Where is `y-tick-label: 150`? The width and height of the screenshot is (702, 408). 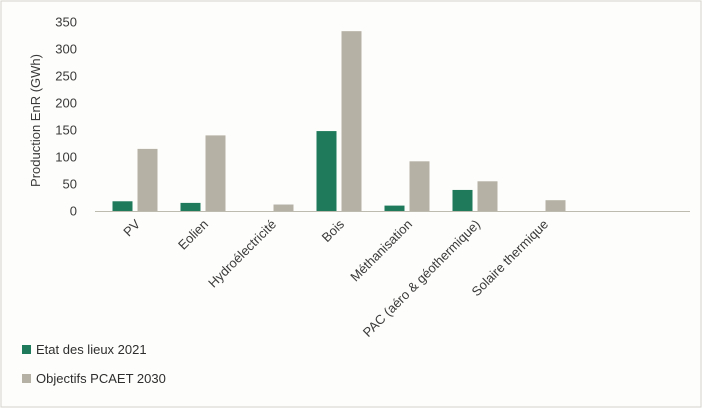
y-tick-label: 150 is located at coordinates (66, 130).